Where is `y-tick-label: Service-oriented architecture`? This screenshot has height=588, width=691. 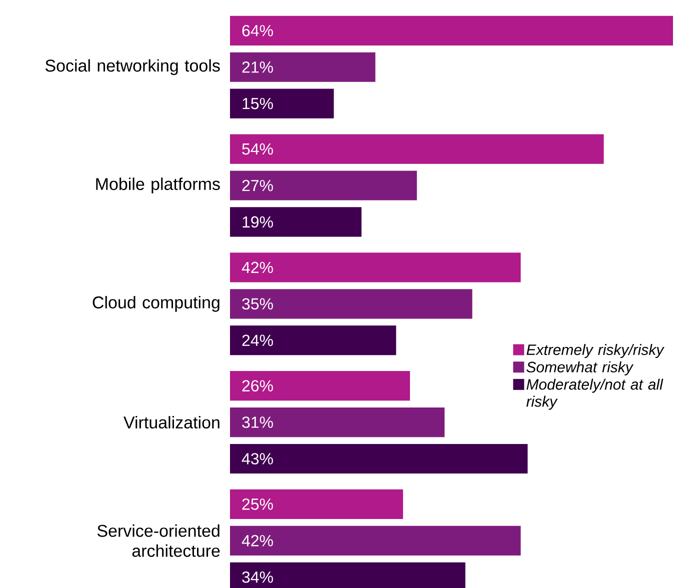 y-tick-label: Service-oriented architecture is located at coordinates (158, 540).